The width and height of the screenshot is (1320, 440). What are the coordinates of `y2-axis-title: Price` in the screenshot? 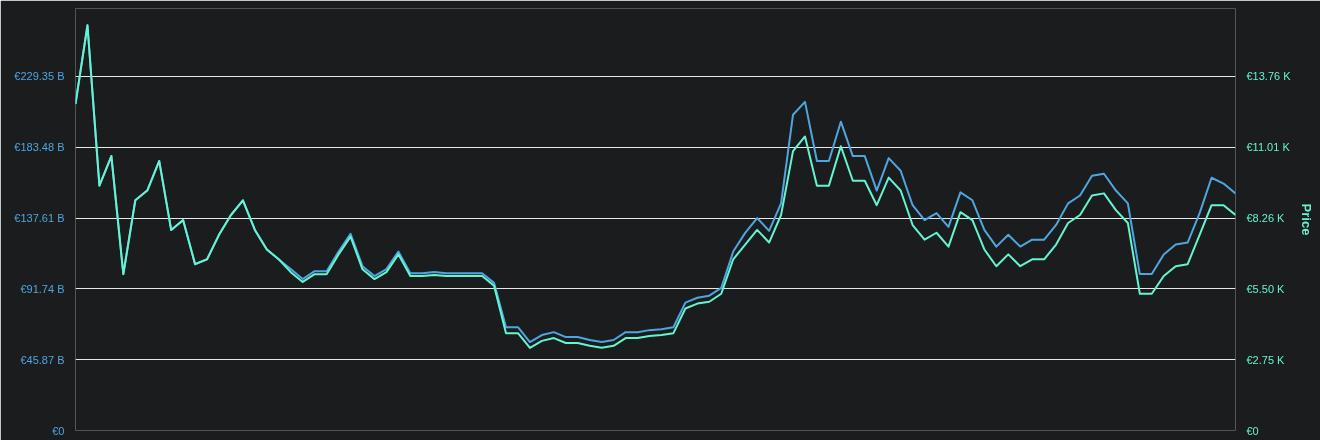 It's located at (1306, 219).